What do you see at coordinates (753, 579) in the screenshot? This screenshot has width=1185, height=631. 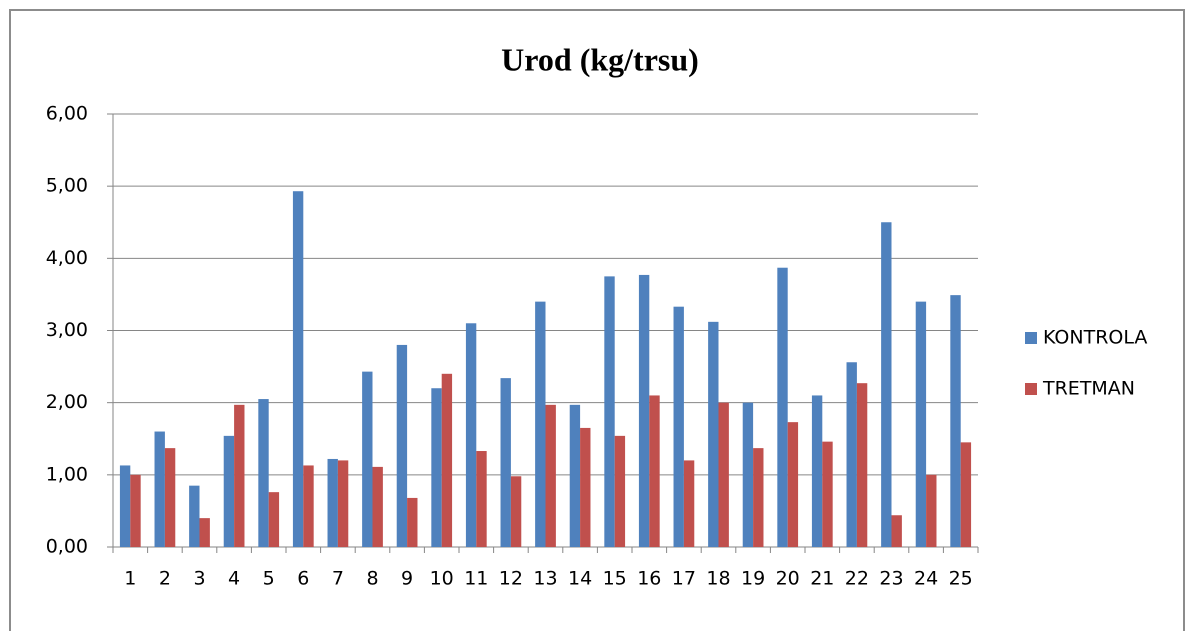 I see `x-tick-label: 19` at bounding box center [753, 579].